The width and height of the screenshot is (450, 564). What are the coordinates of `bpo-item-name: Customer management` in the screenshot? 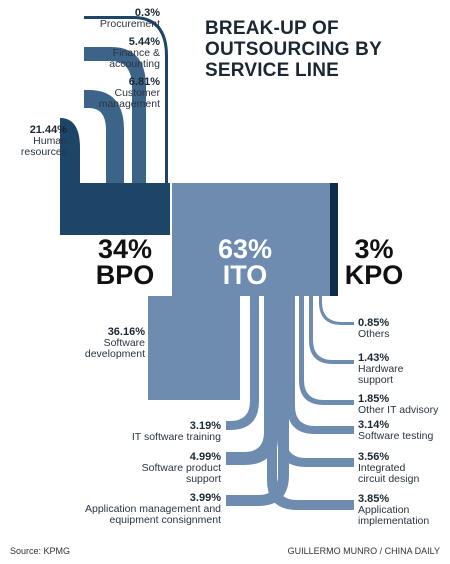 It's located at (129, 98).